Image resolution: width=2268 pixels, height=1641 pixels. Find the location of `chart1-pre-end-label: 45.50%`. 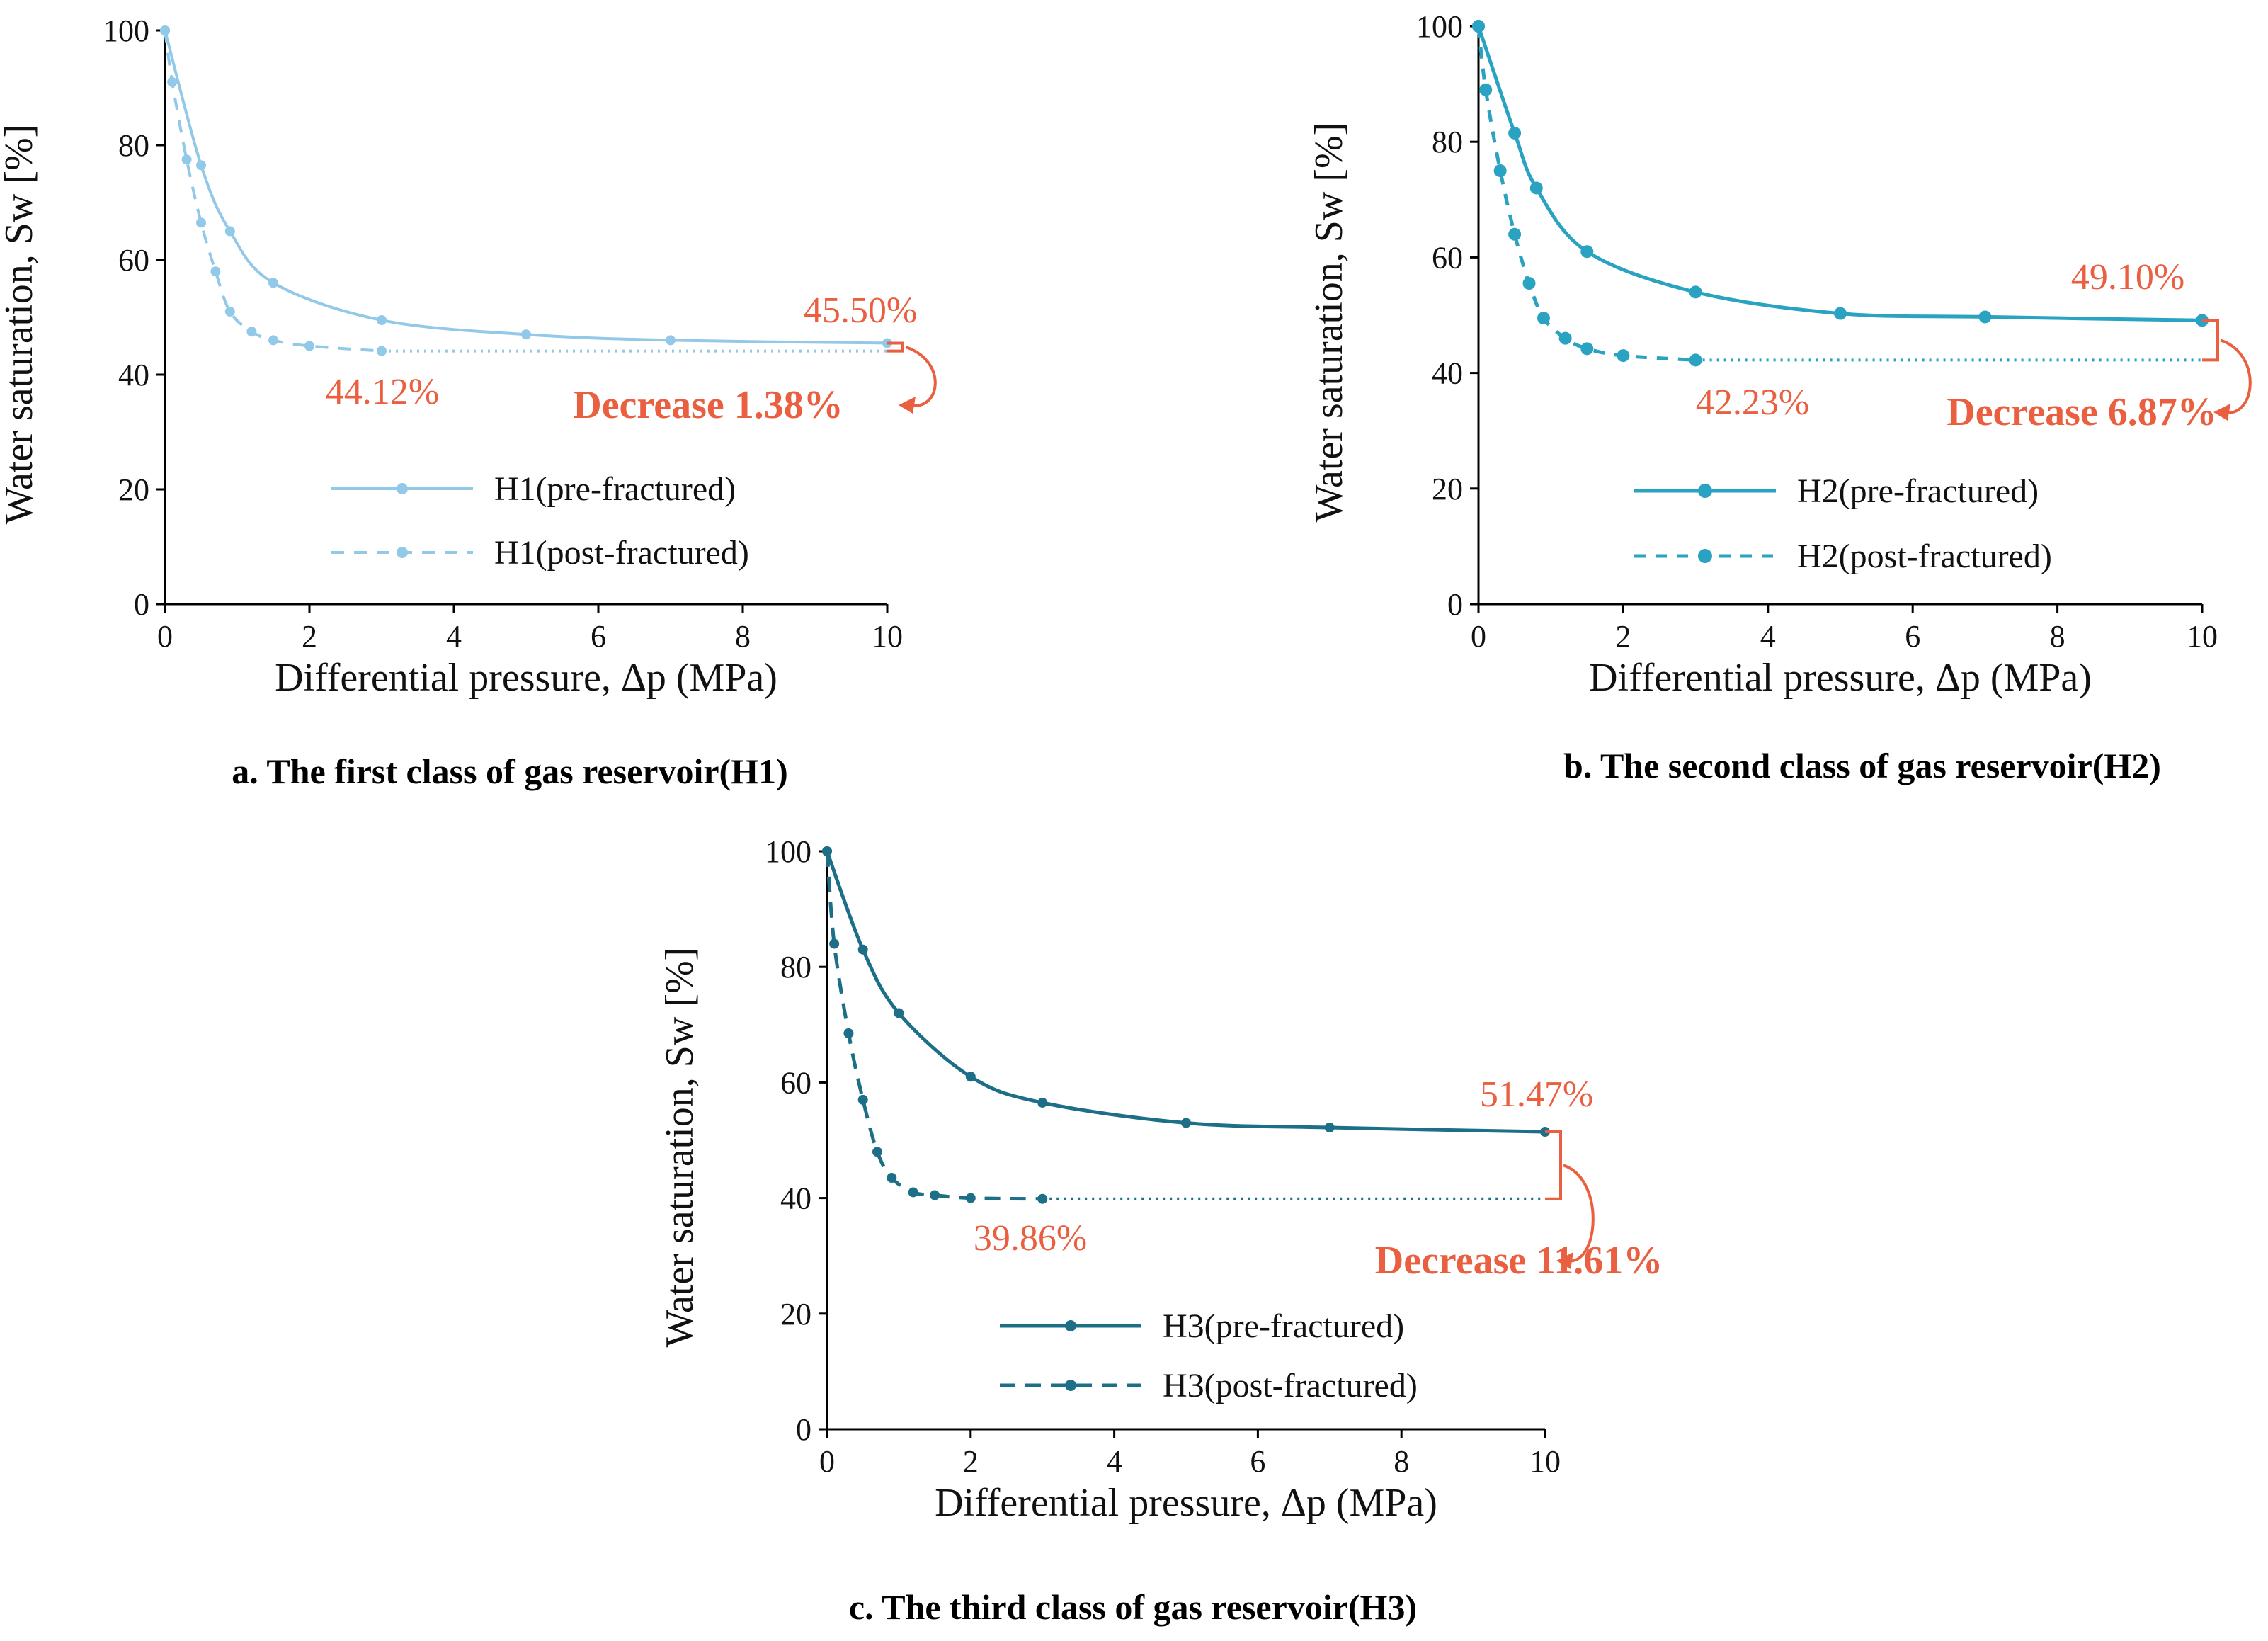

chart1-pre-end-label: 45.50% is located at coordinates (860, 310).